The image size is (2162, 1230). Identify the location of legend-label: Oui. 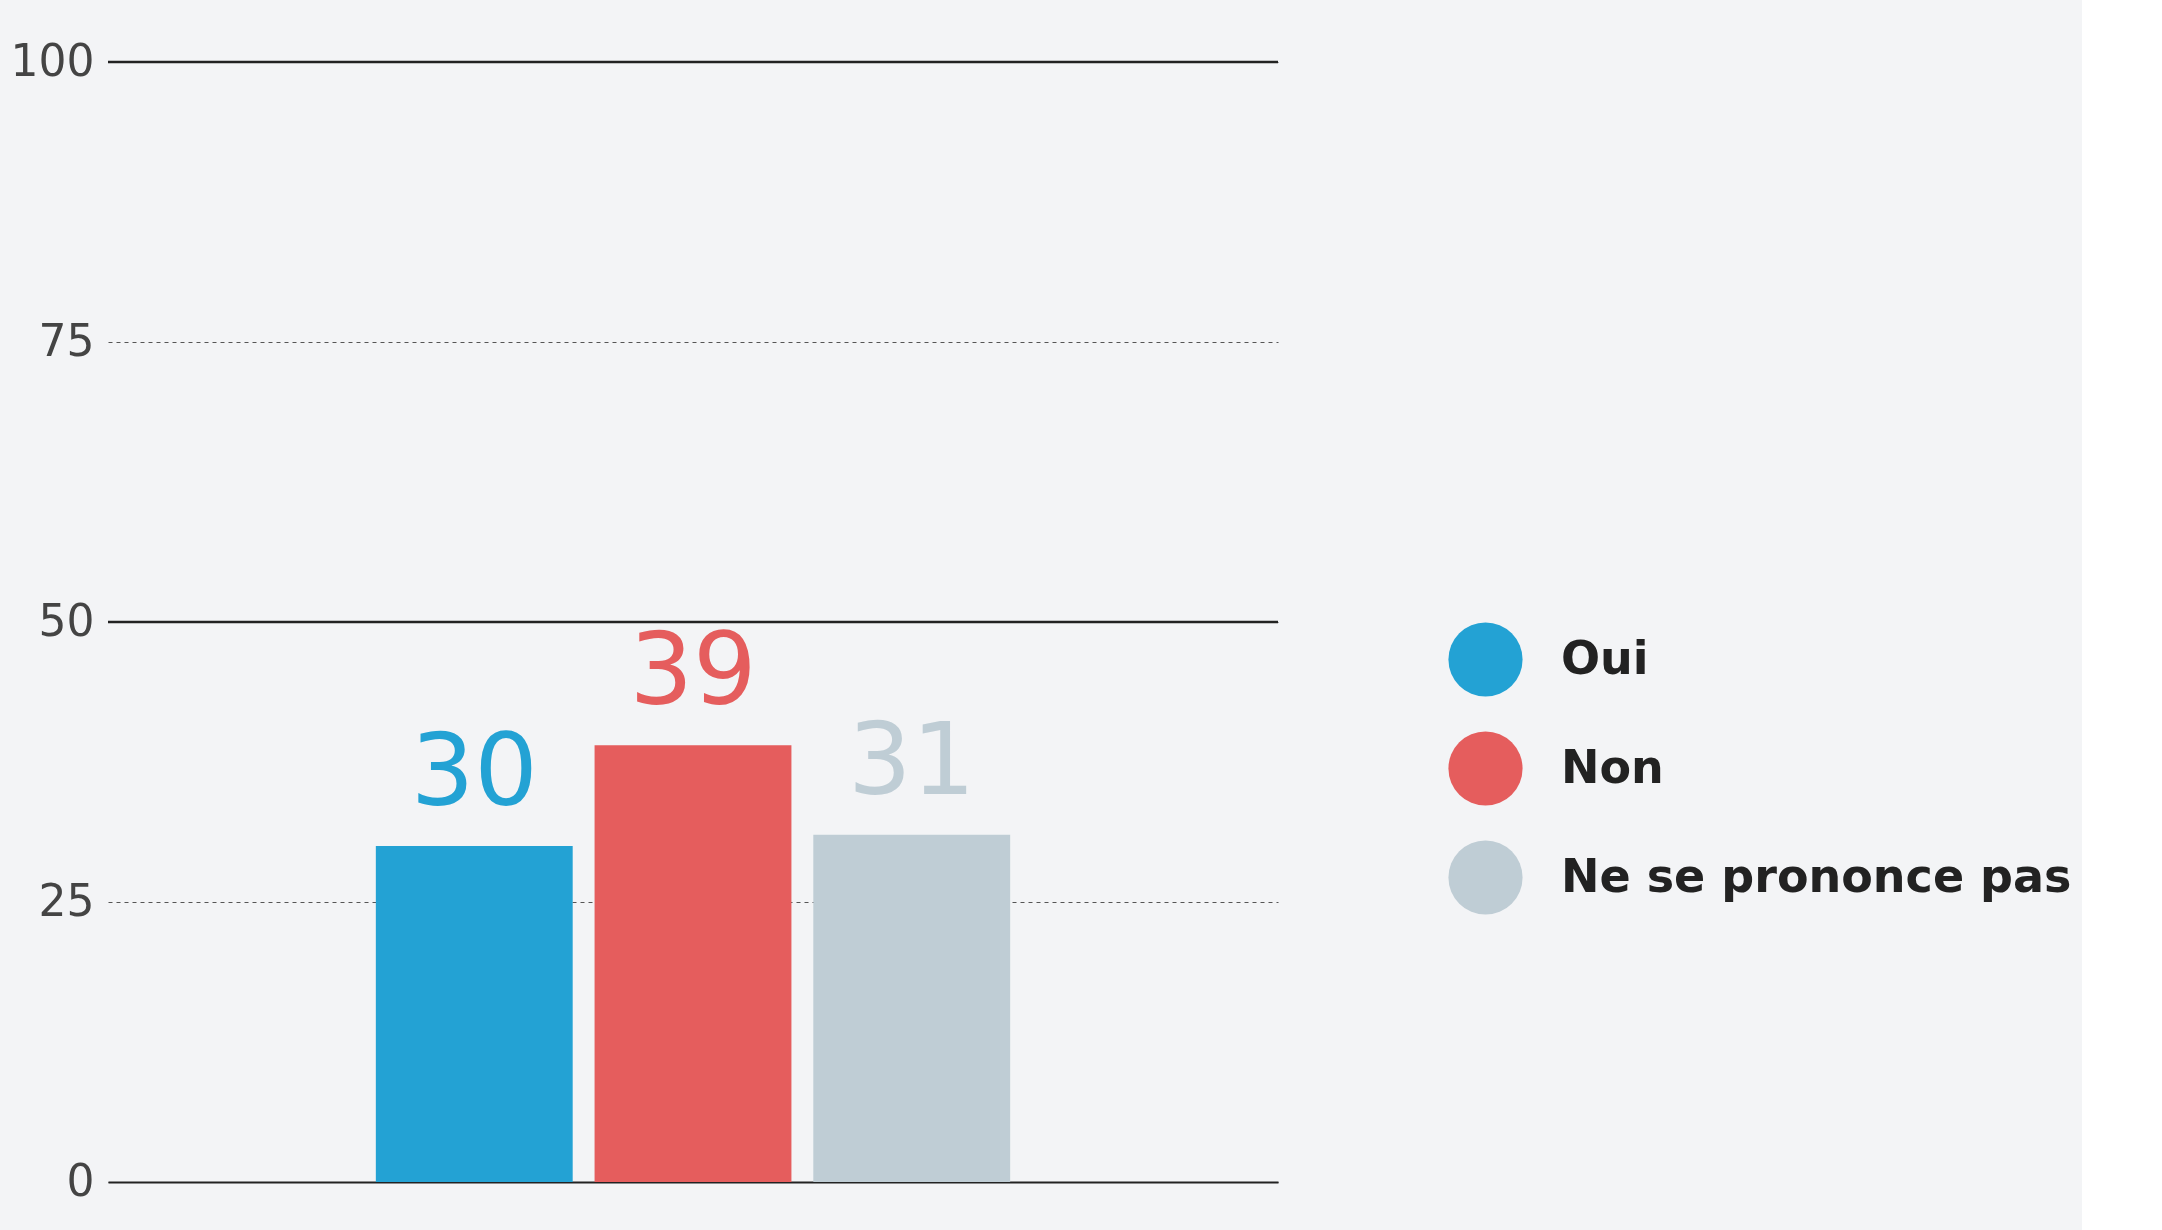
(1605, 657).